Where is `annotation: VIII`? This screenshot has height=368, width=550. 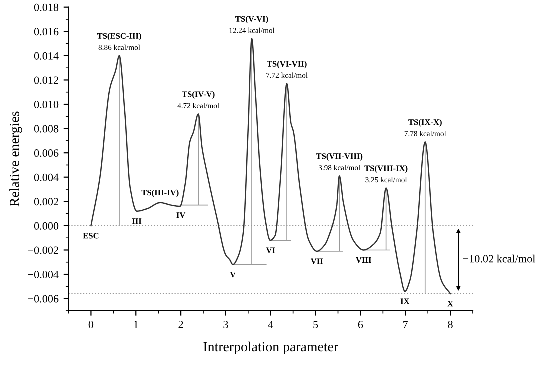
annotation: VIII is located at coordinates (364, 261).